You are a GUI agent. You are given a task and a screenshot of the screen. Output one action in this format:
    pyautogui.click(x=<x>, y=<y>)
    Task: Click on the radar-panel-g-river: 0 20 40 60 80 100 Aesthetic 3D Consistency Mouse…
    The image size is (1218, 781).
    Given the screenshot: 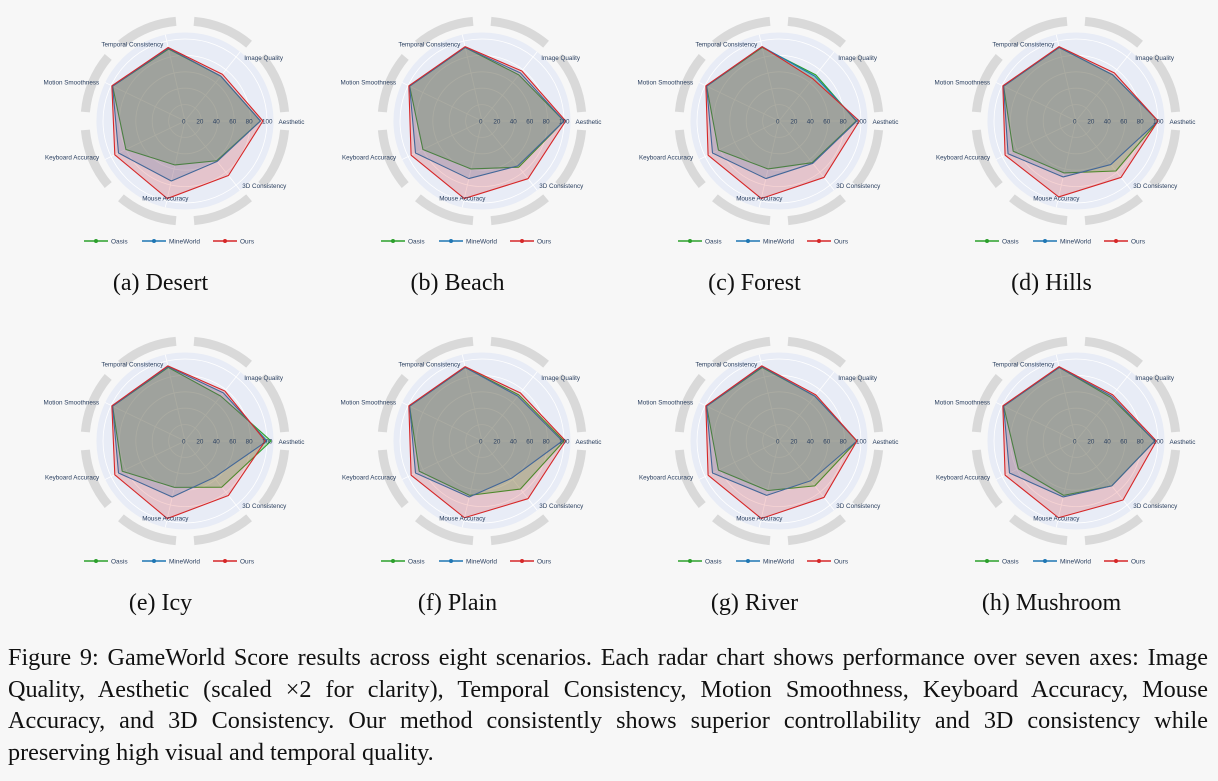 What is the action you would take?
    pyautogui.click(x=754, y=480)
    